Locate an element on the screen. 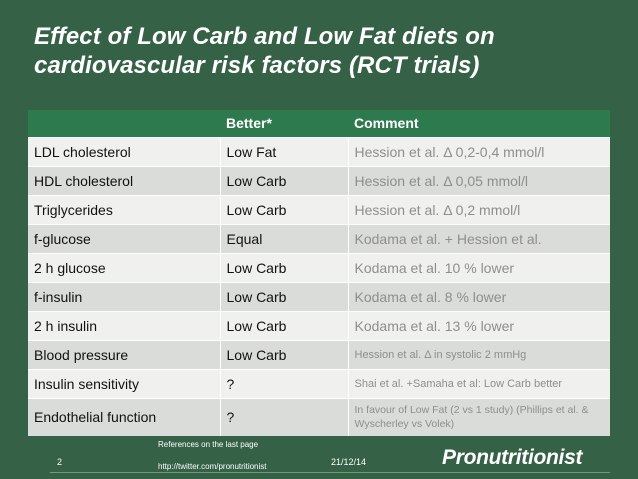 This screenshot has width=638, height=479. cell-factor: LDL cholesterol is located at coordinates (124, 151).